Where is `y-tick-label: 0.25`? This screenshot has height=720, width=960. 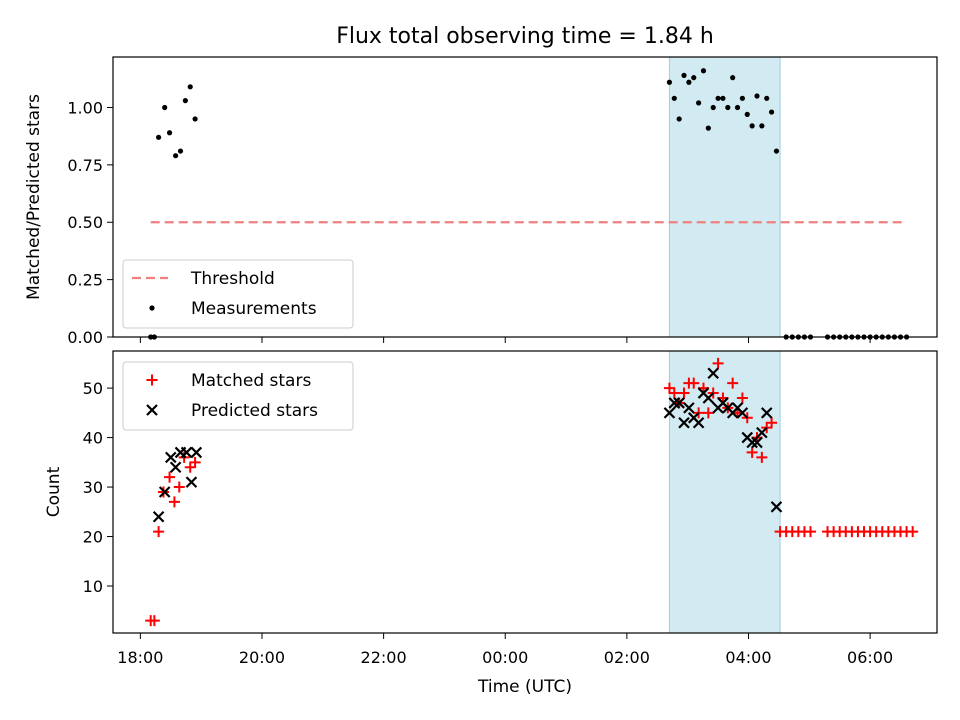
y-tick-label: 0.25 is located at coordinates (85, 280).